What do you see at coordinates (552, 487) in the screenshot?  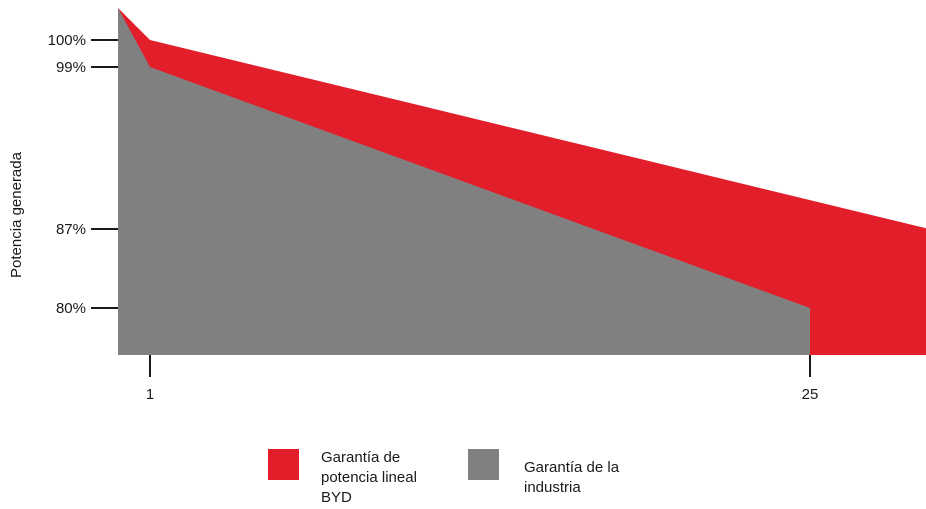 I see `legend-label-line: industria` at bounding box center [552, 487].